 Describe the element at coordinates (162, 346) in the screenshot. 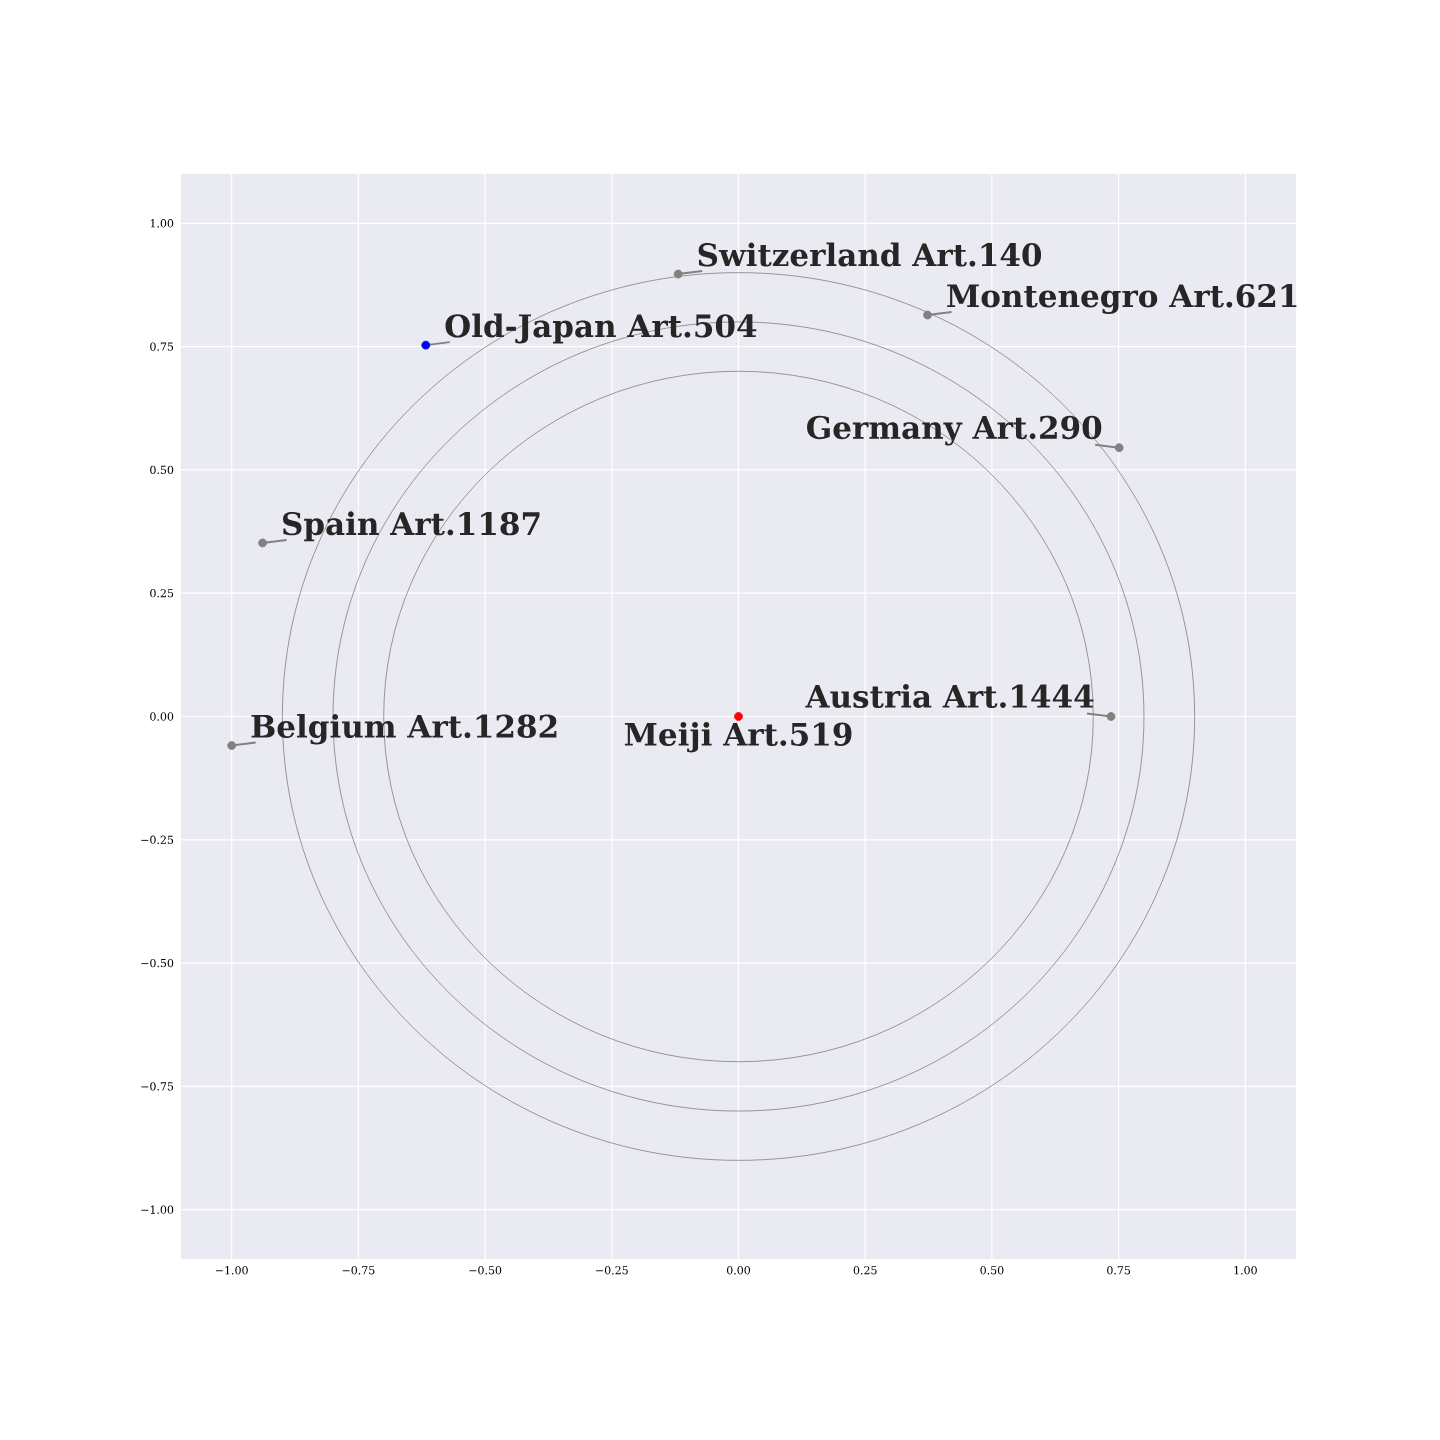

I see `y-tick-label: 0.75` at that location.